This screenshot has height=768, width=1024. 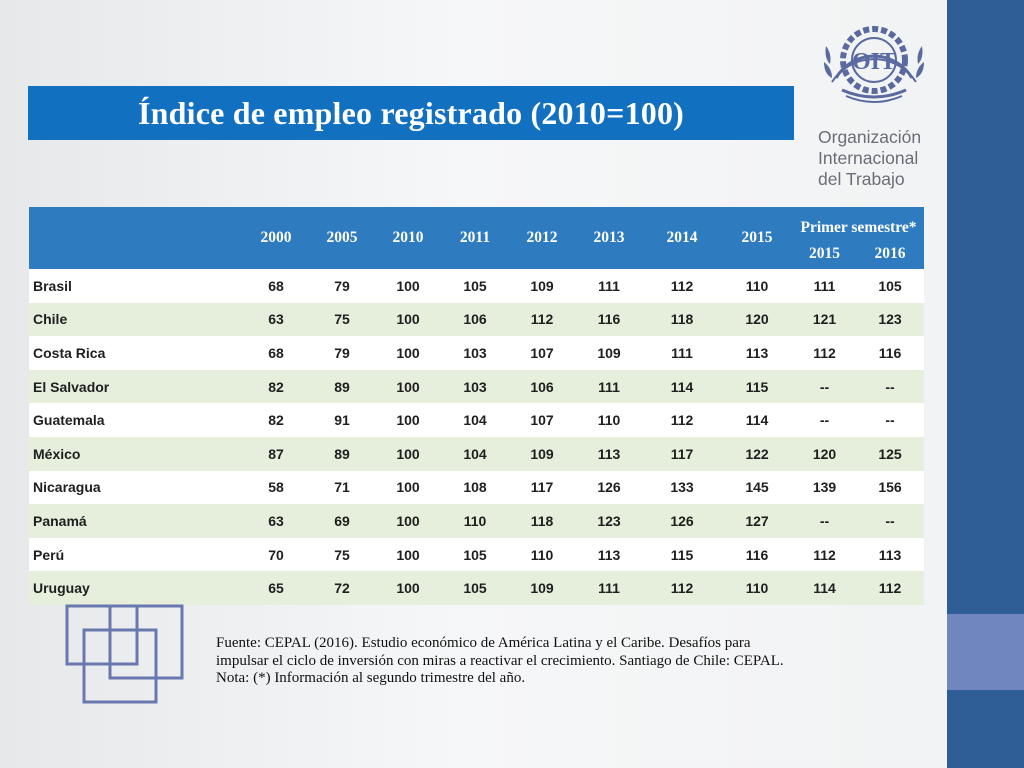 I want to click on org-name-line-2: Internacional, so click(x=868, y=158).